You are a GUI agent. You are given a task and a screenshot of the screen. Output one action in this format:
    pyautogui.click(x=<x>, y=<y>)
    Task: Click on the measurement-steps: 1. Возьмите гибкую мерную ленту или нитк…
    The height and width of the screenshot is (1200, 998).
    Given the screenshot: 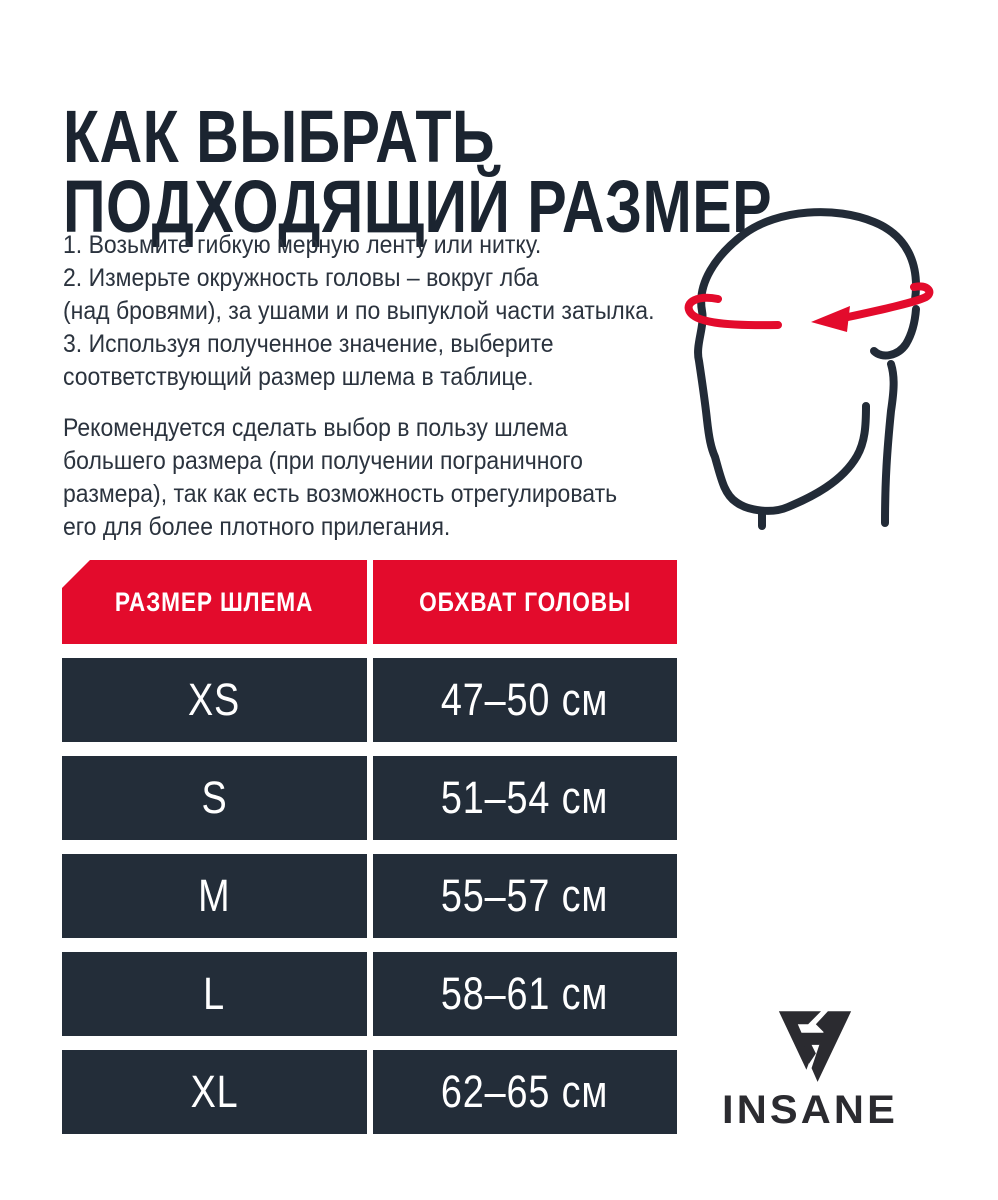 What is the action you would take?
    pyautogui.click(x=385, y=311)
    